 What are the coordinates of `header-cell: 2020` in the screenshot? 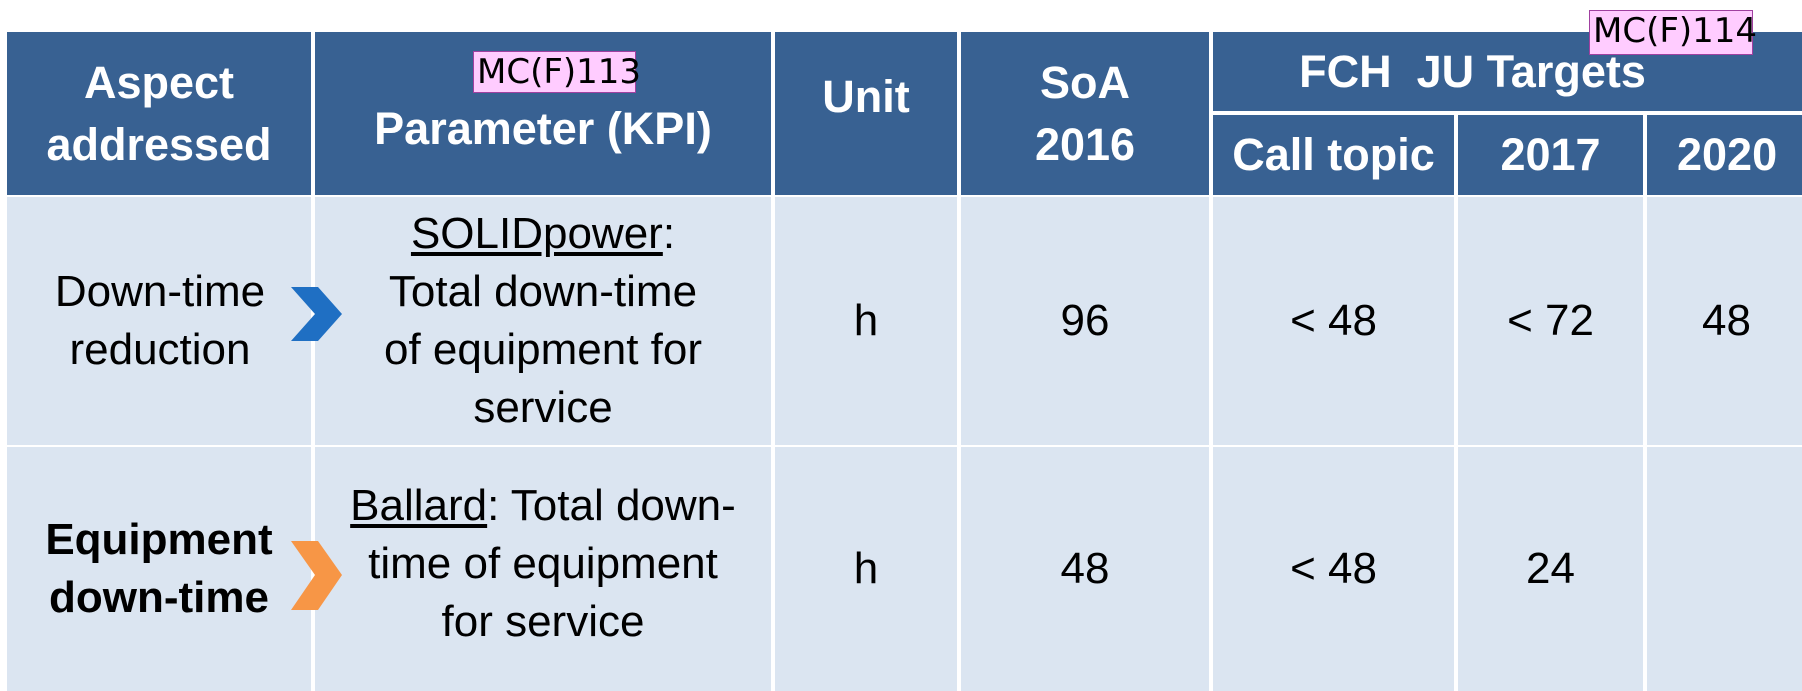 It's located at (1724, 155).